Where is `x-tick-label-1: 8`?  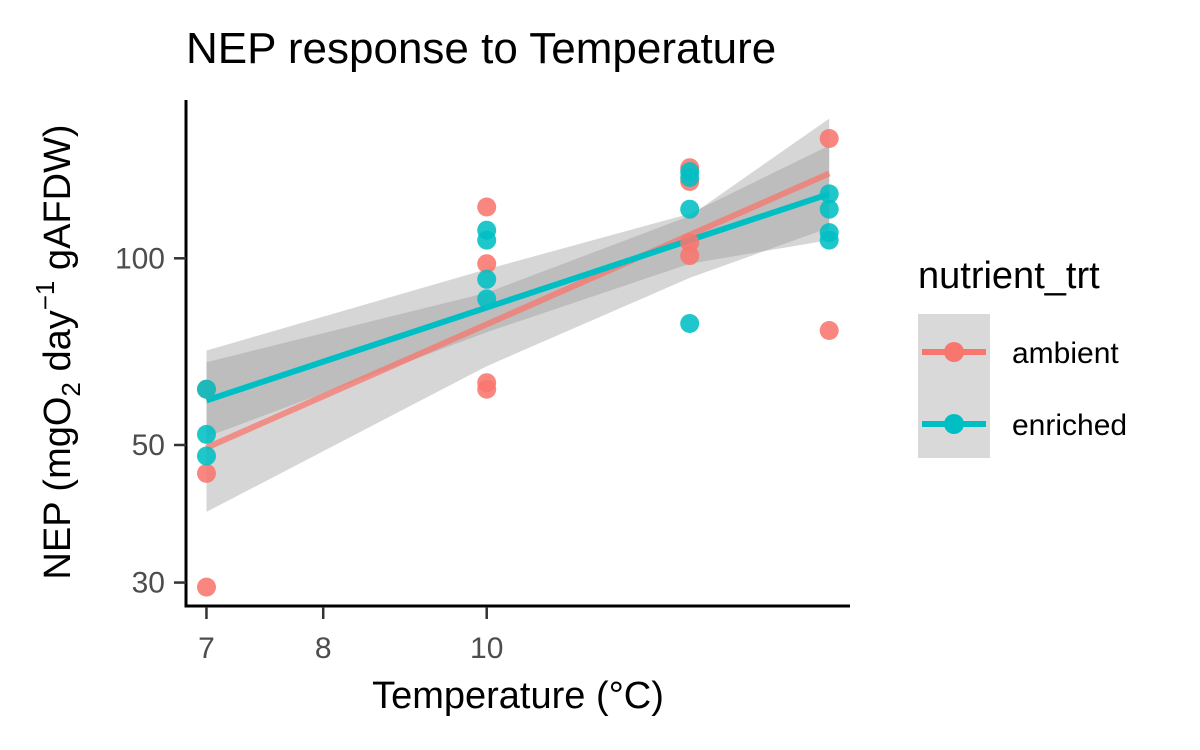 x-tick-label-1: 8 is located at coordinates (323, 648).